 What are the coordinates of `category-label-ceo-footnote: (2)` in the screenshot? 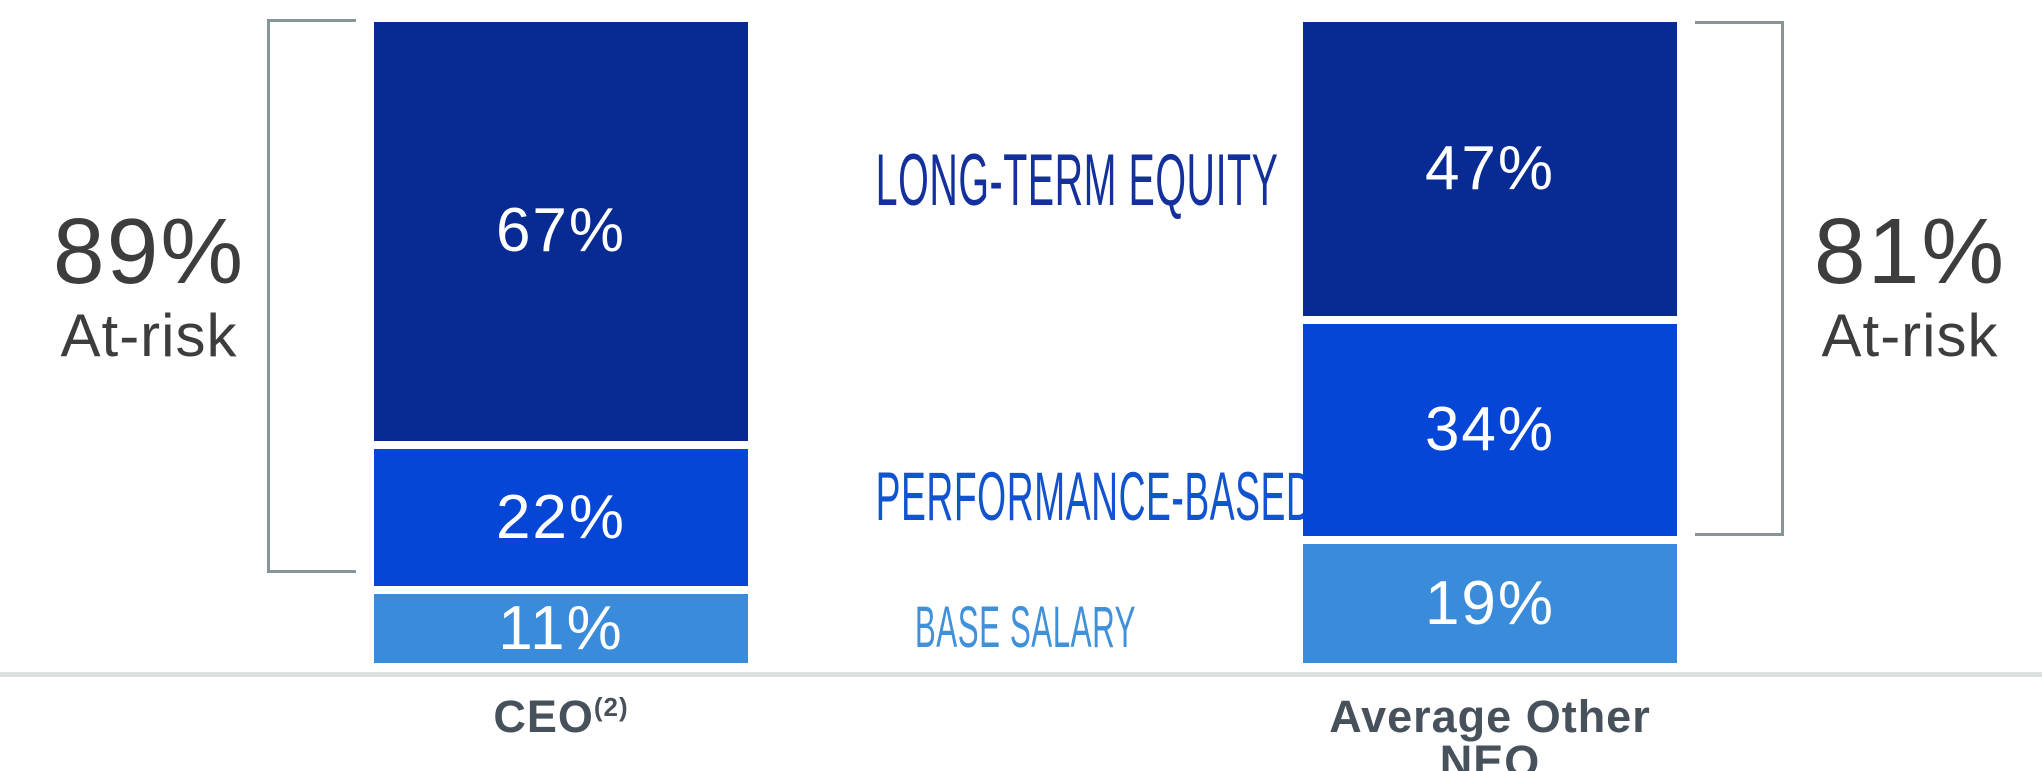 It's located at (611, 707).